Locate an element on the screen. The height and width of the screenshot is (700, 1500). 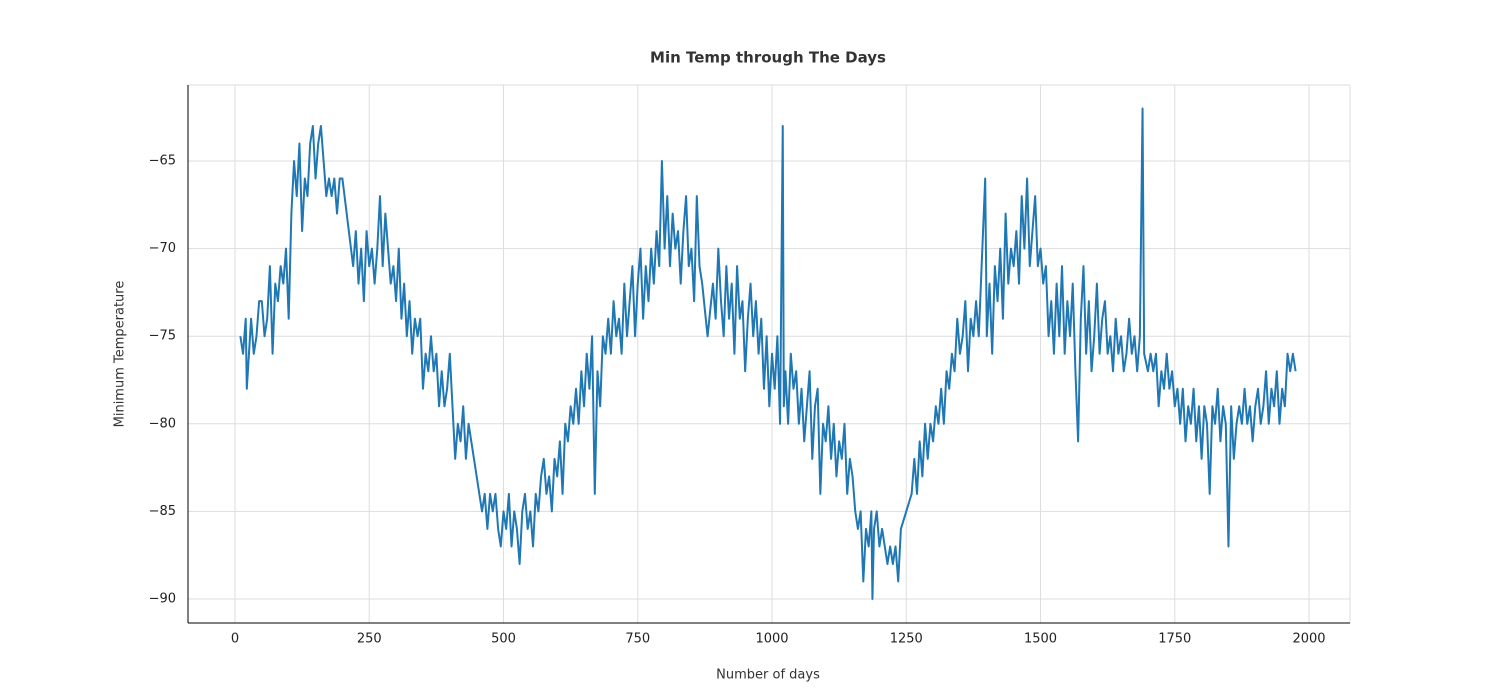
y-tick-label: −80 is located at coordinates (162, 423).